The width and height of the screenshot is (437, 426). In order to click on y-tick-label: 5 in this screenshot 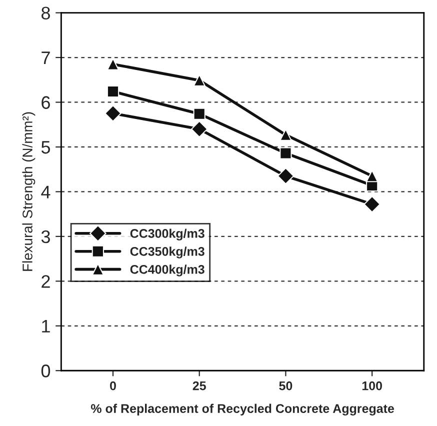, I will do `click(45, 147)`.